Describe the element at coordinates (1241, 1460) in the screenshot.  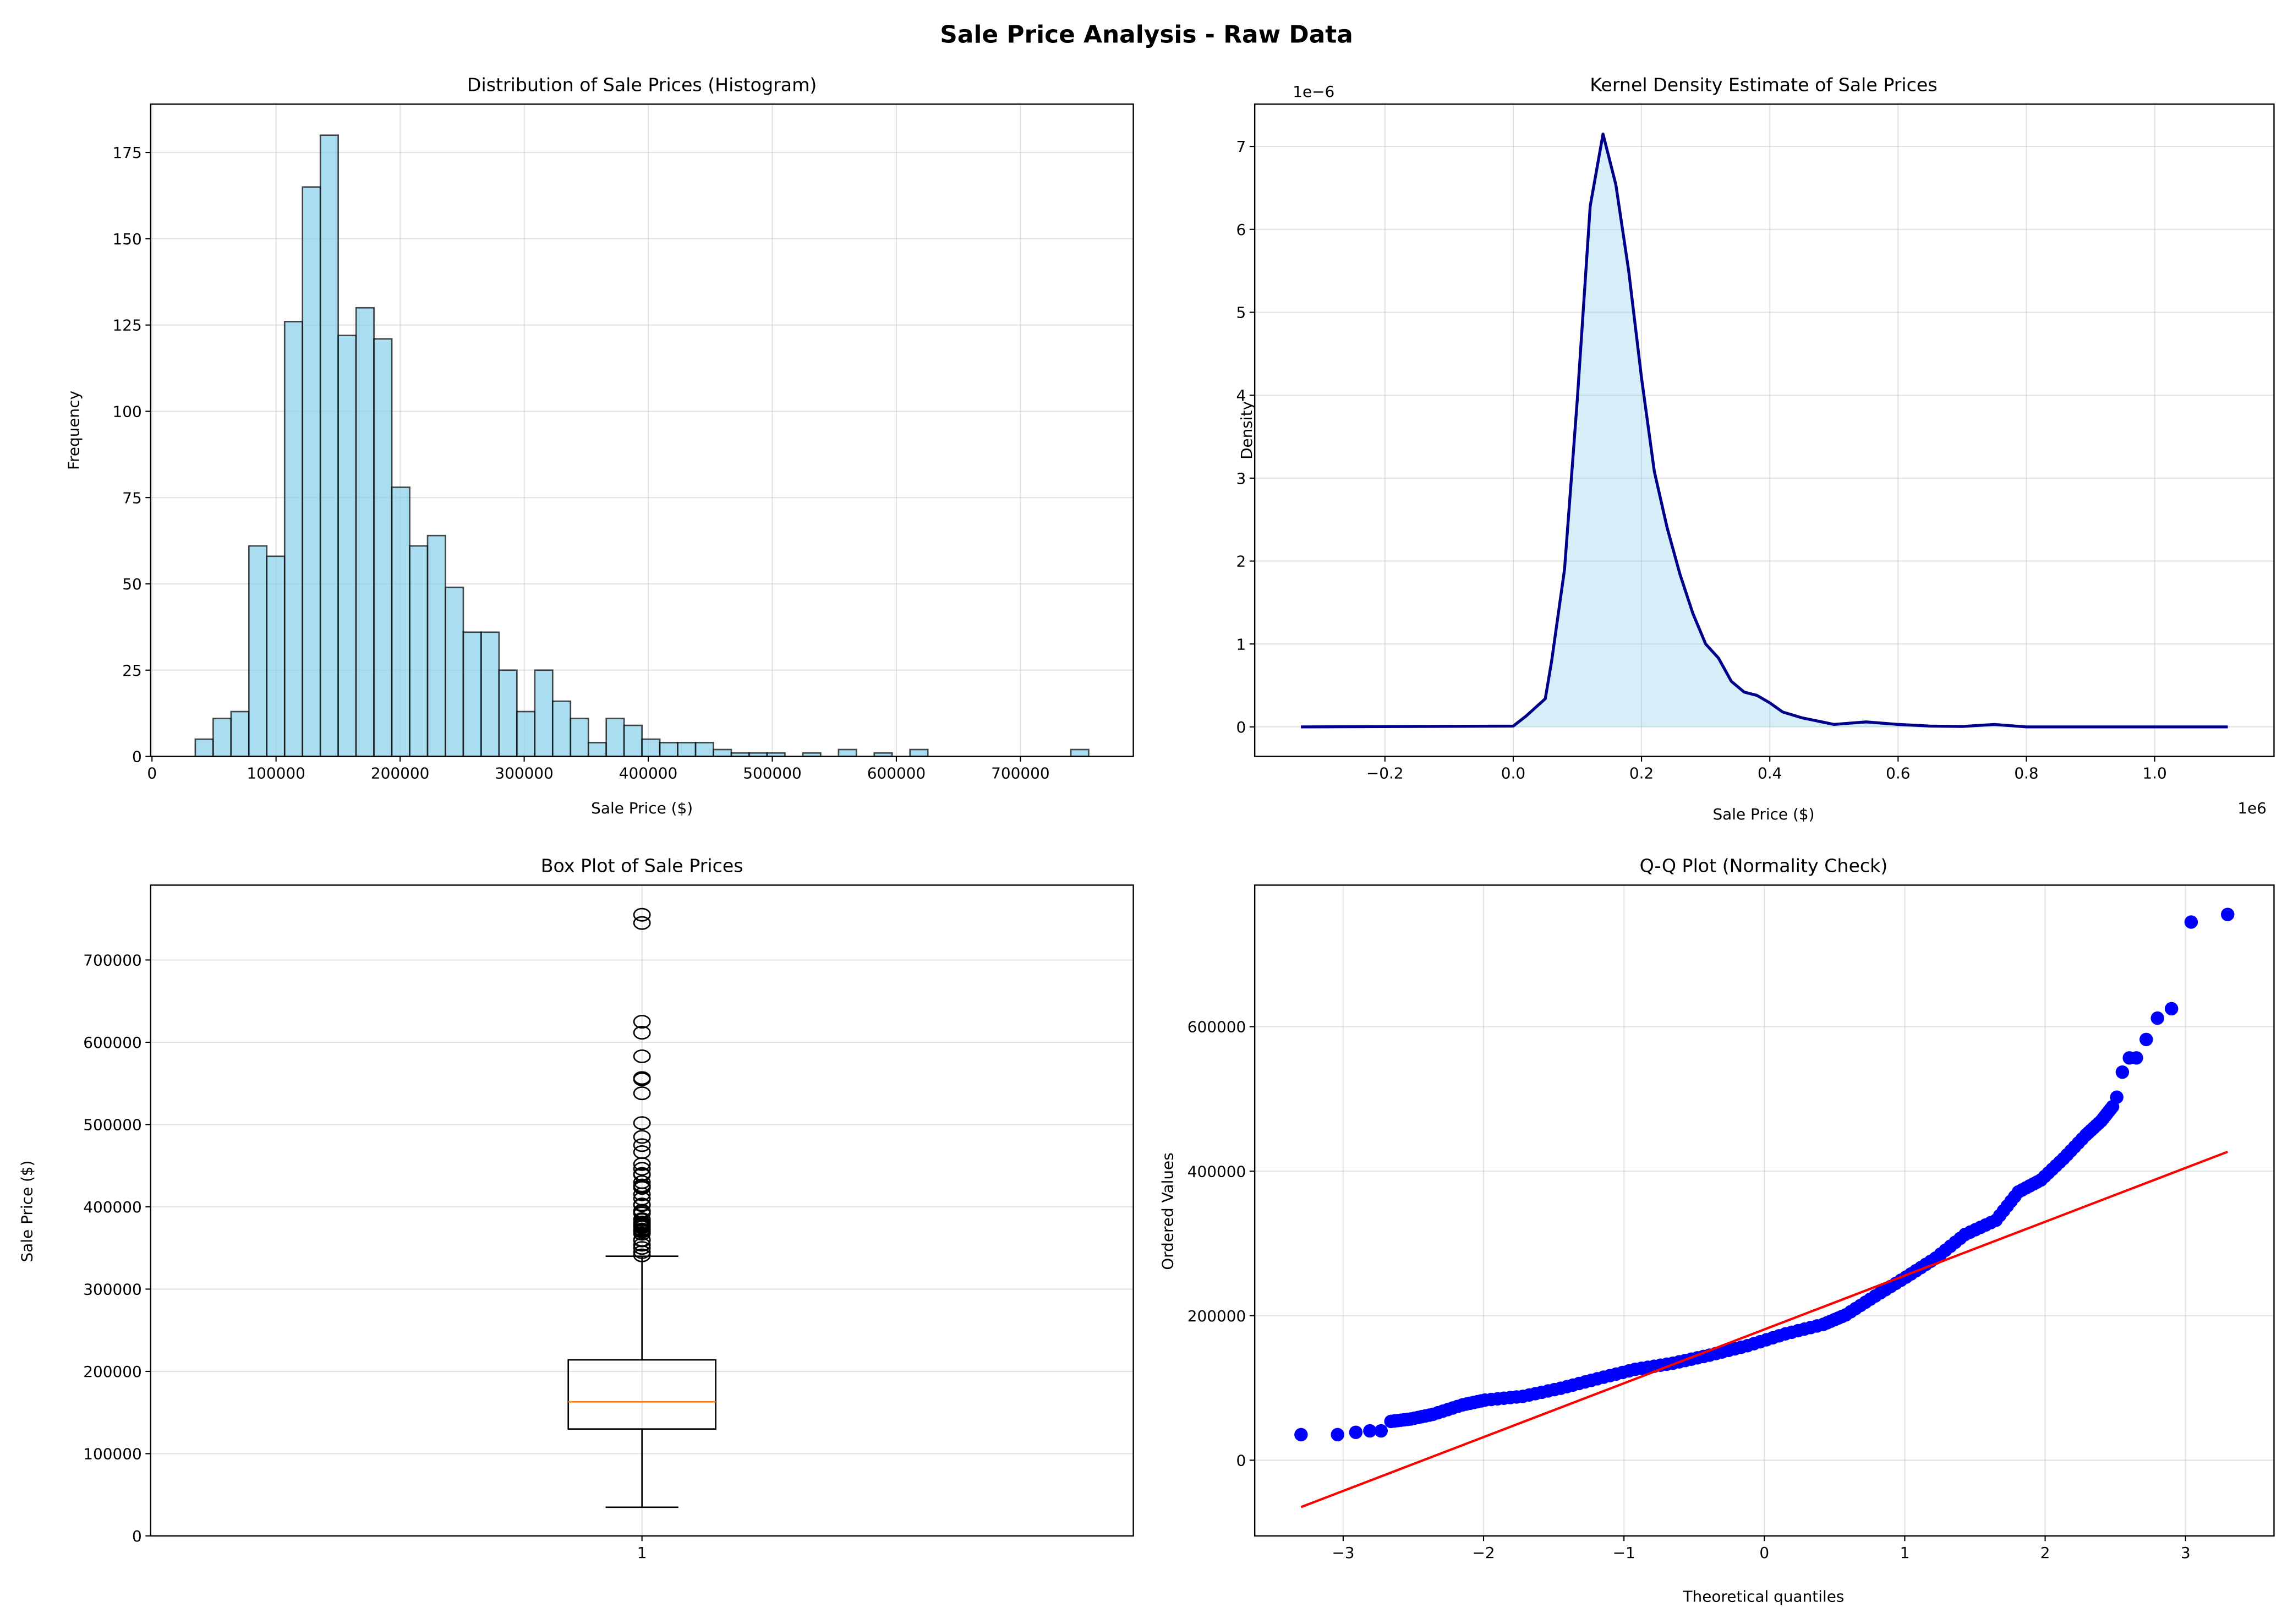
I see `qq-y-tick-label: 0` at that location.